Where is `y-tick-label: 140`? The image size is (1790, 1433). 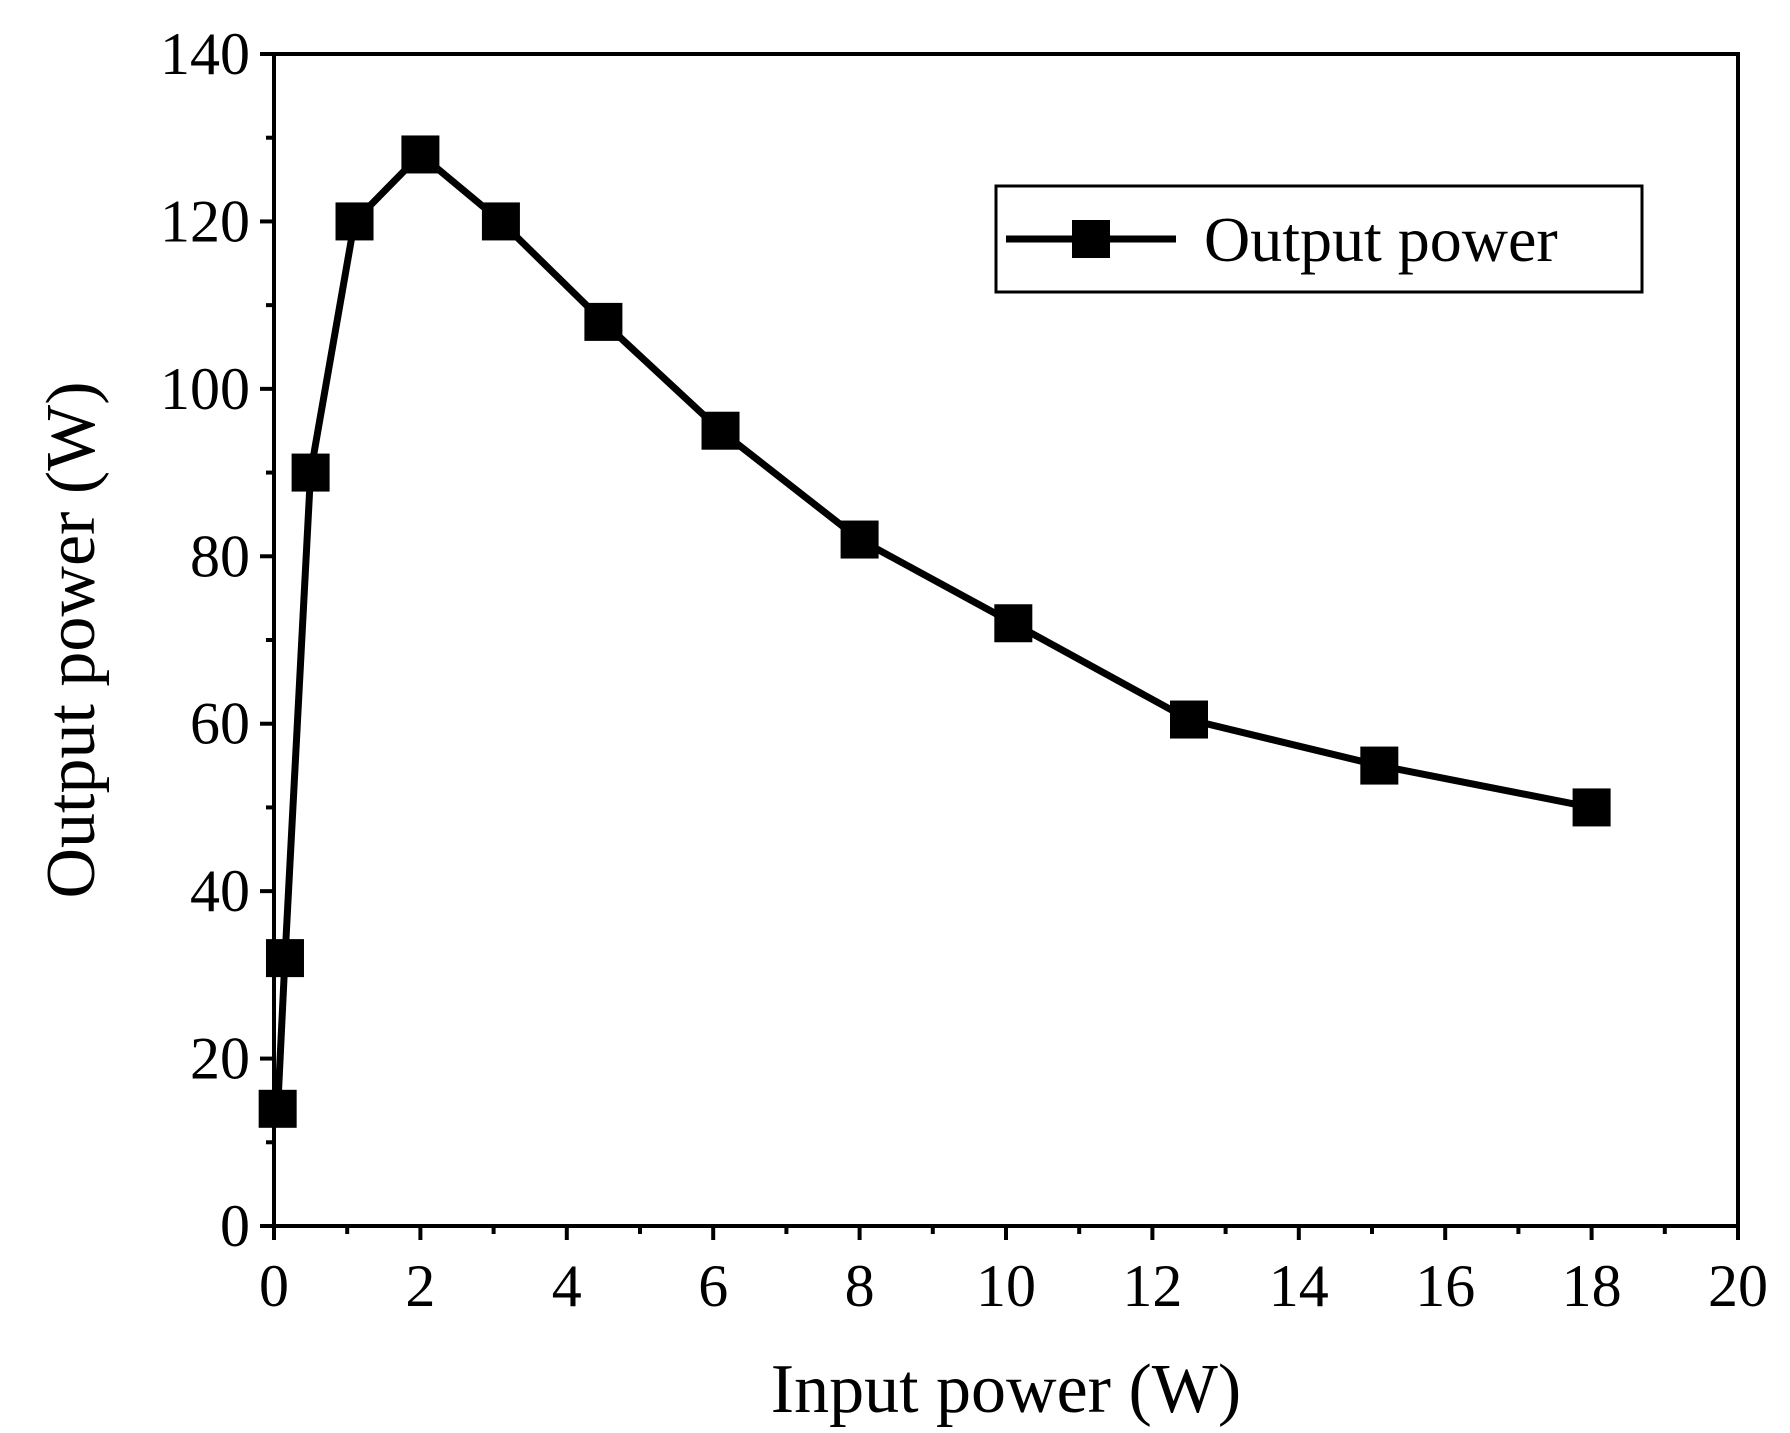
y-tick-label: 140 is located at coordinates (205, 54).